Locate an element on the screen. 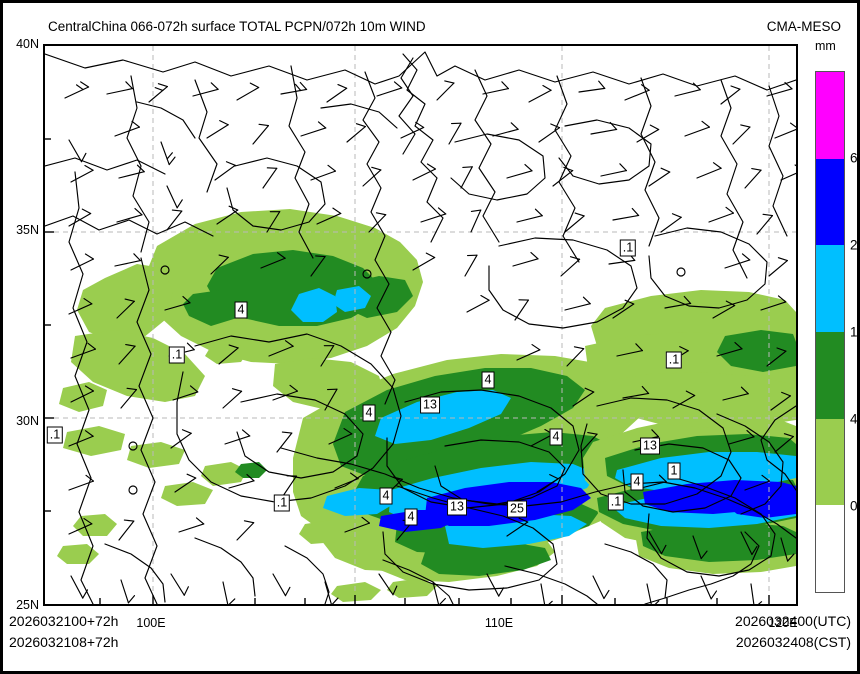  colorbar-band-cyan is located at coordinates (830, 288).